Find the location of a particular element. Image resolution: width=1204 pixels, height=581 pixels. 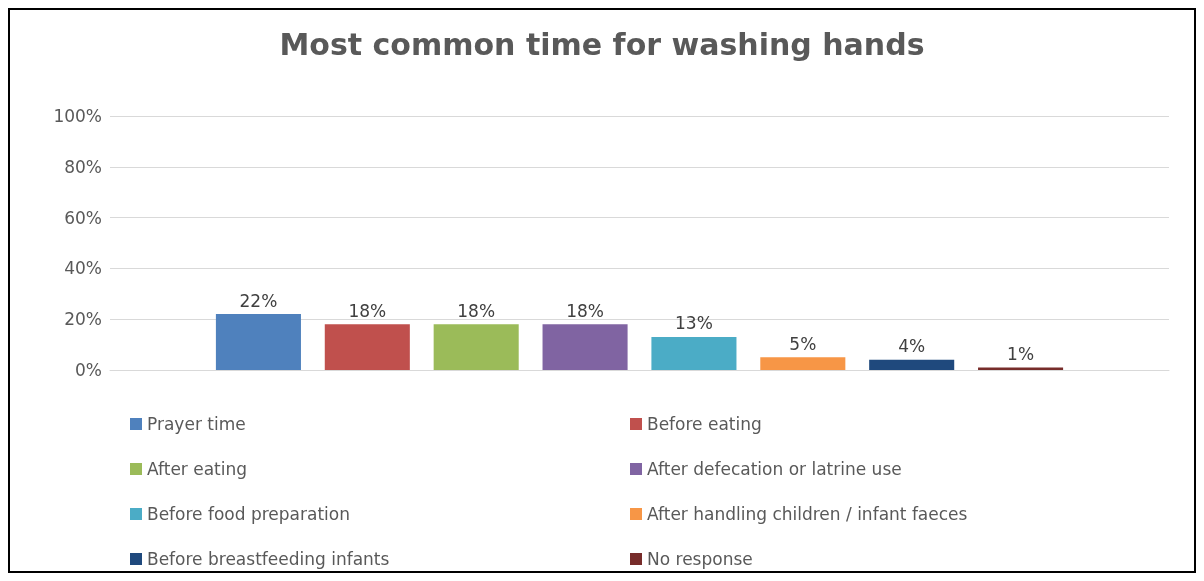

data-label: 5% is located at coordinates (803, 343).